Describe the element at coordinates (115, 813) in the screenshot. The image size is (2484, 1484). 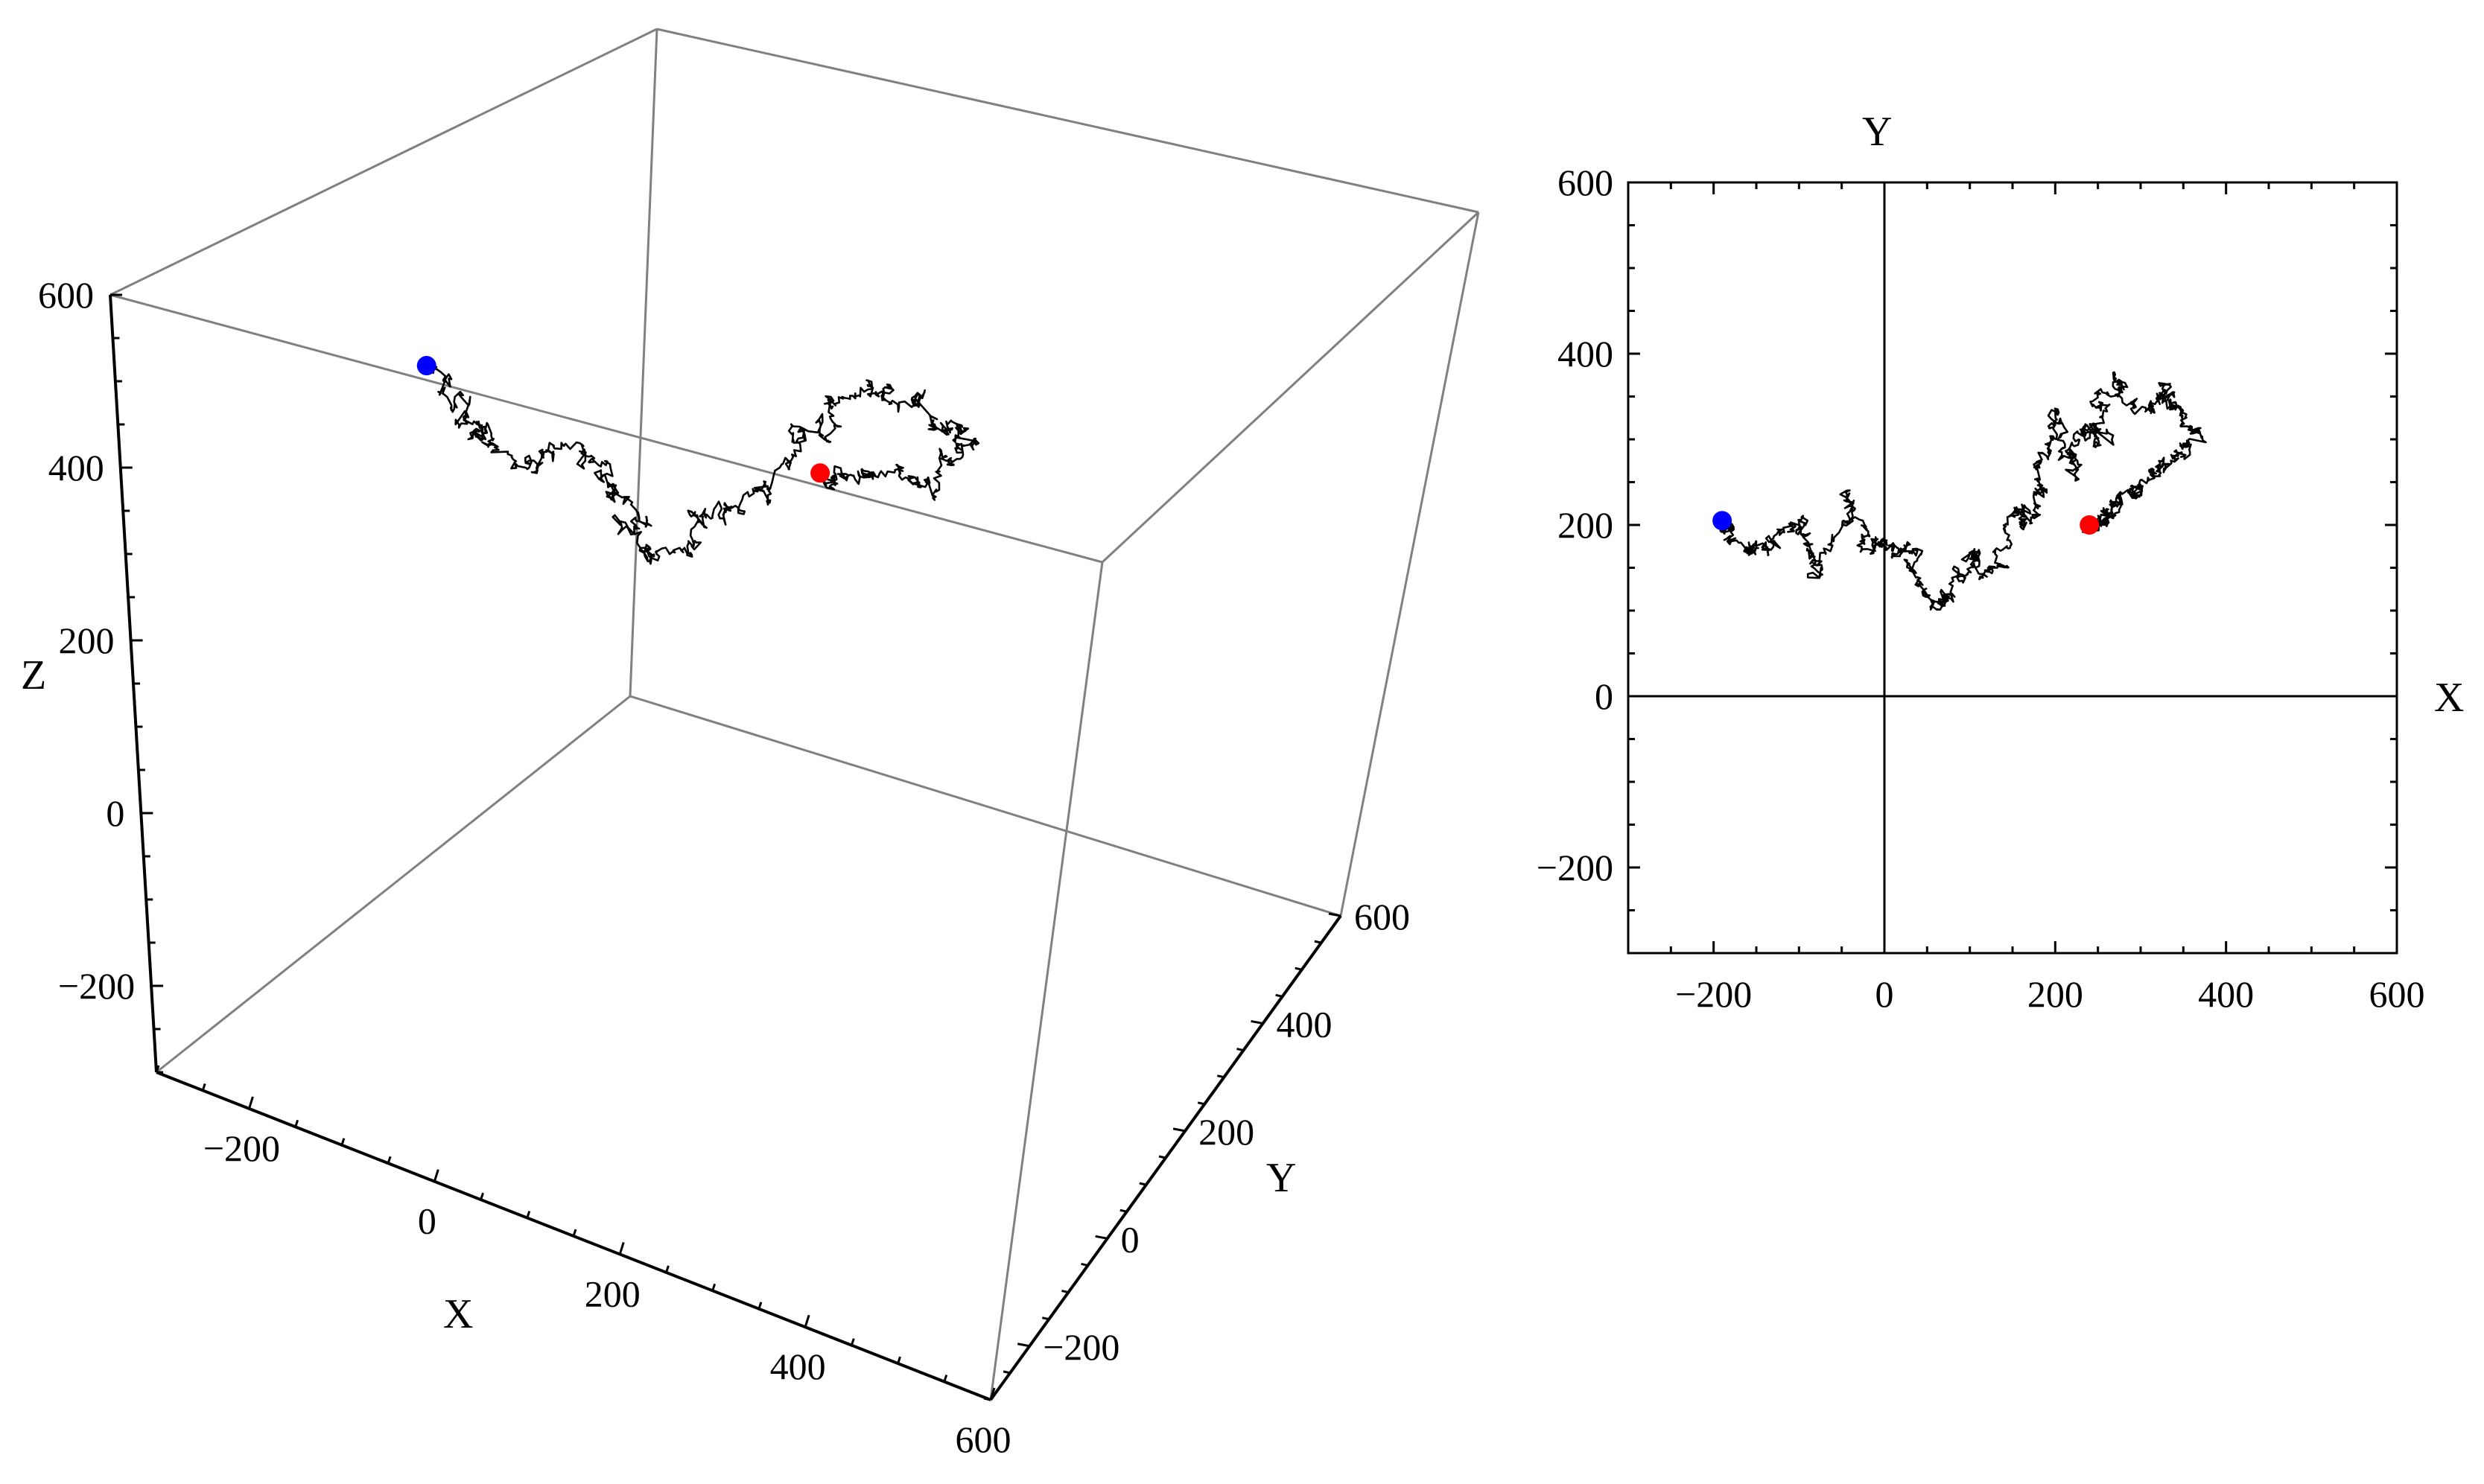
I see `z-tick-label: 0` at that location.